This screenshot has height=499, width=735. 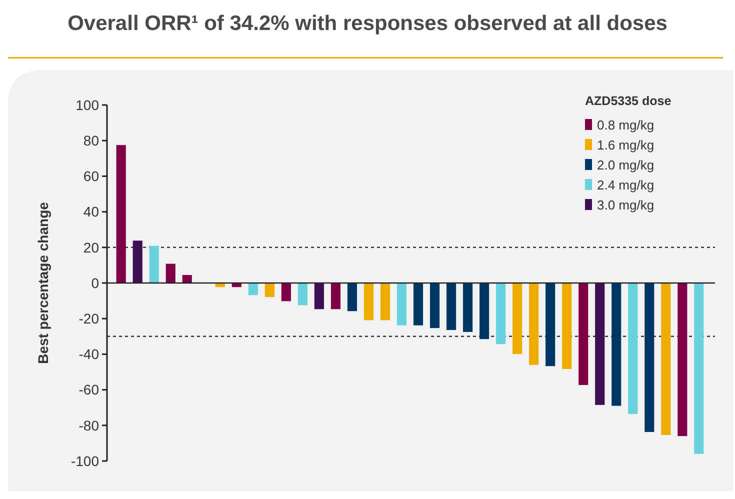 What do you see at coordinates (91, 247) in the screenshot?
I see `y-tick-label: 20` at bounding box center [91, 247].